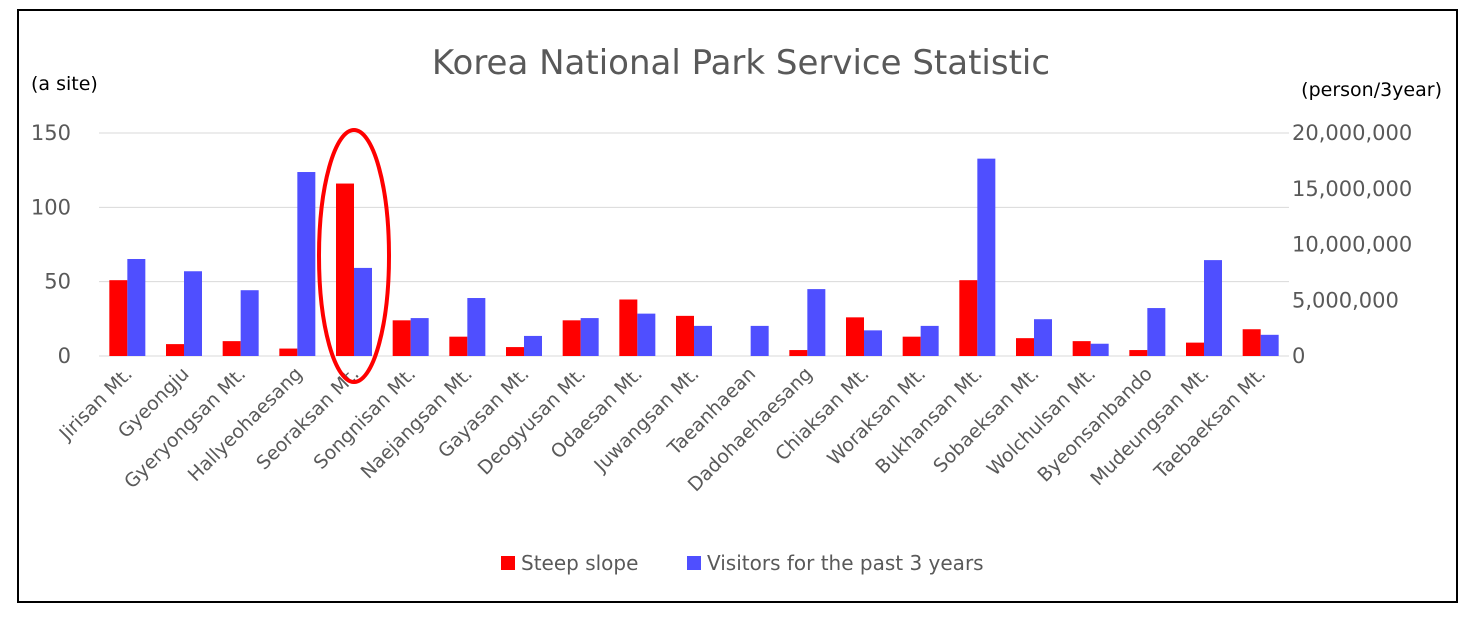 The width and height of the screenshot is (1478, 628). What do you see at coordinates (51, 244) in the screenshot?
I see `left-axis-ticks: 0 50 100 150` at bounding box center [51, 244].